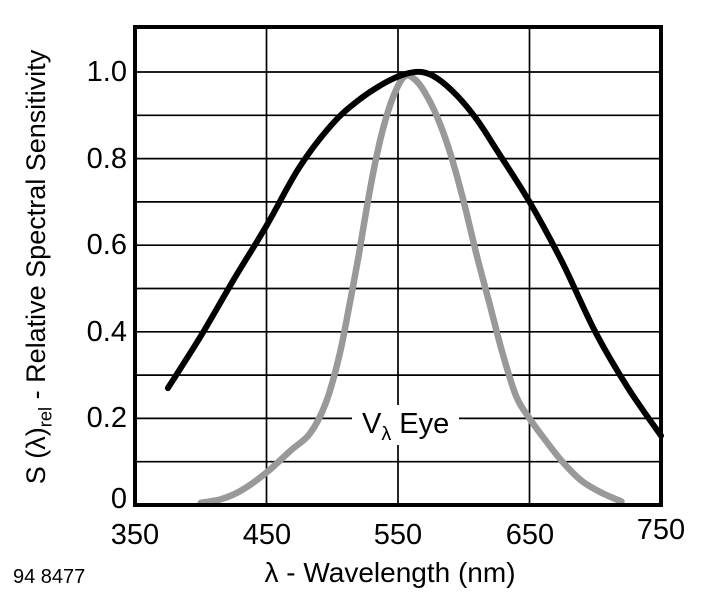  I want to click on eye-curve-label: Vλ Eye, so click(406, 425).